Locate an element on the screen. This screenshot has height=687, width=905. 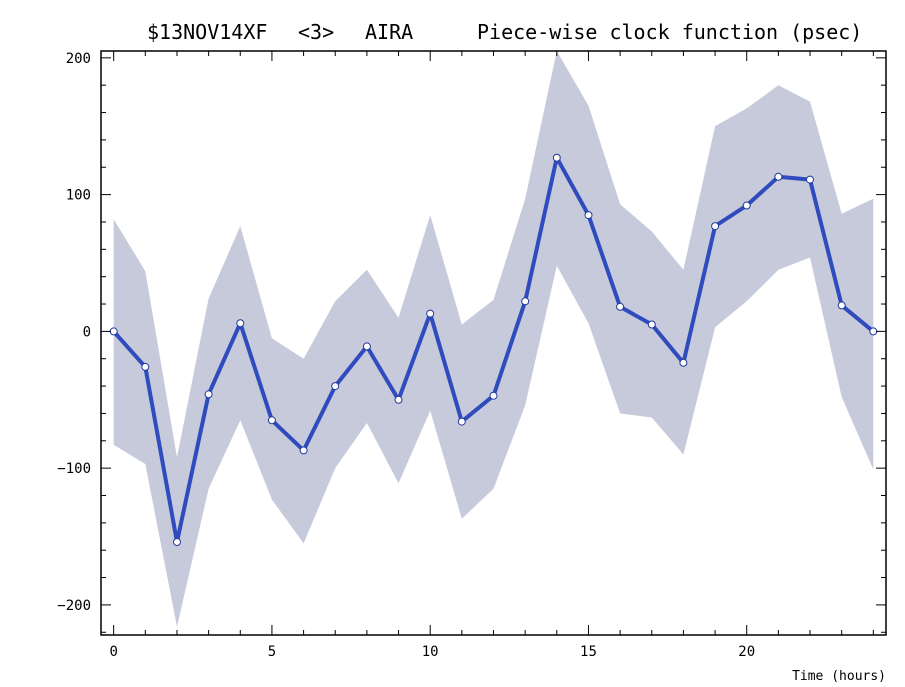
y-tick-label: −200 is located at coordinates (74, 606).